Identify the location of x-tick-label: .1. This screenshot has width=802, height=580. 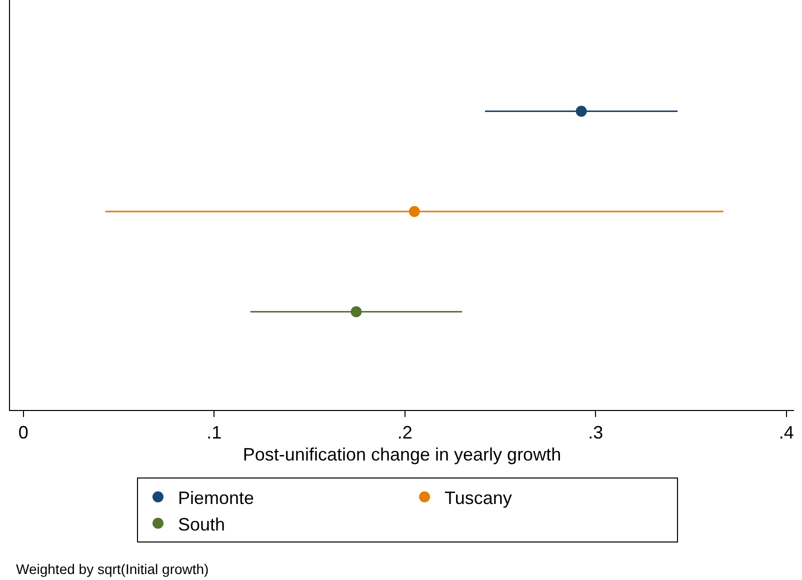
(214, 432).